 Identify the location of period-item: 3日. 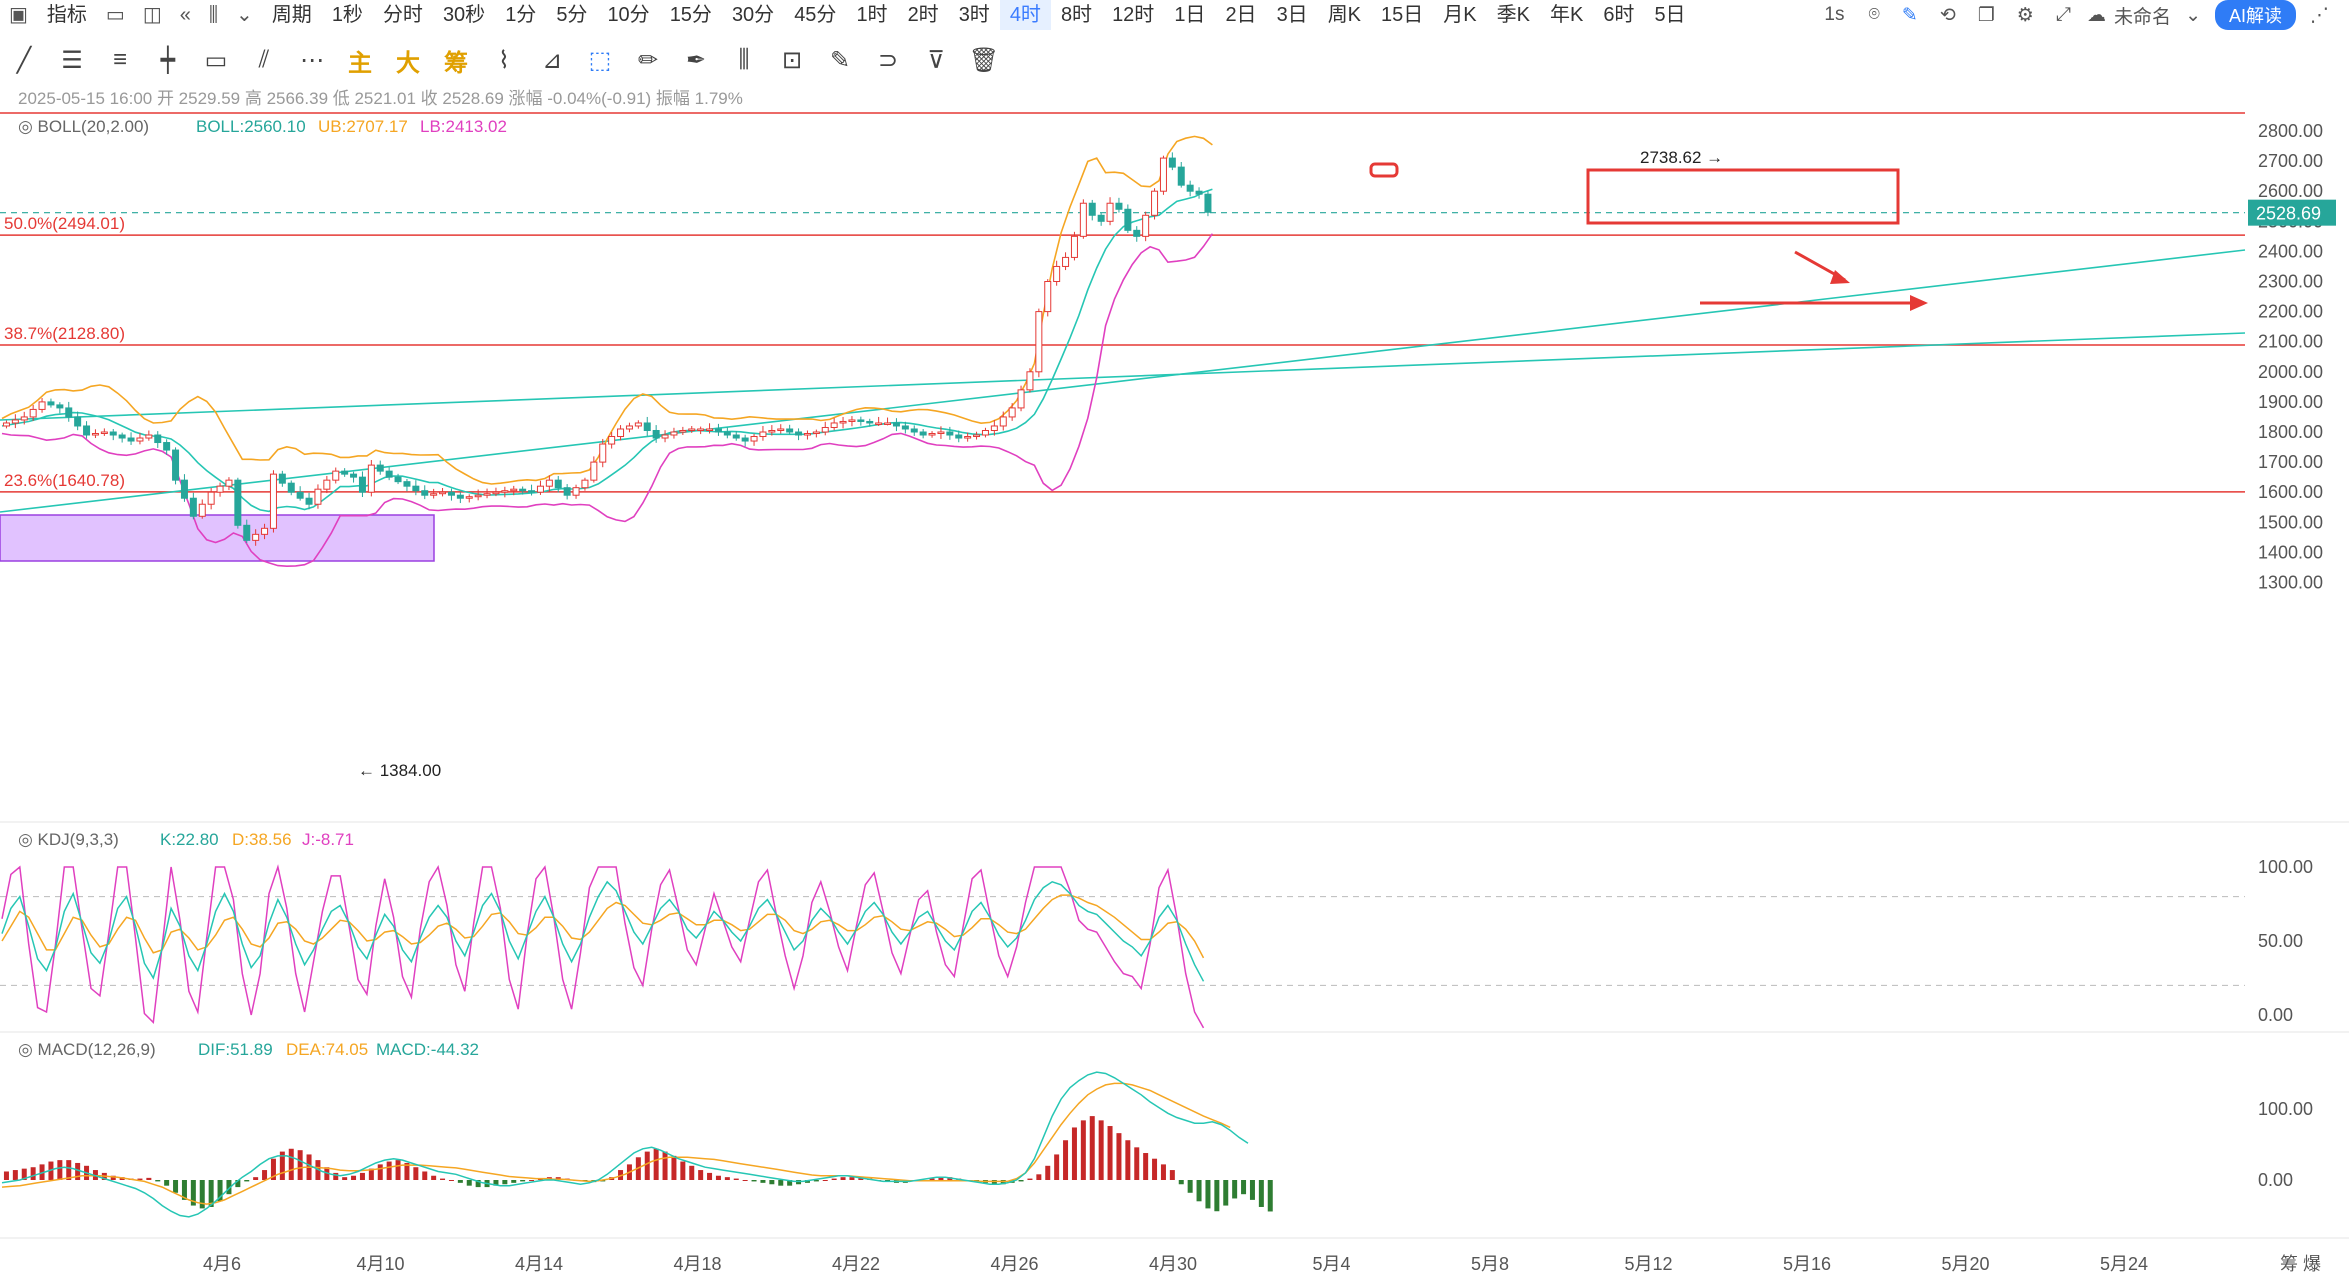
(1292, 15).